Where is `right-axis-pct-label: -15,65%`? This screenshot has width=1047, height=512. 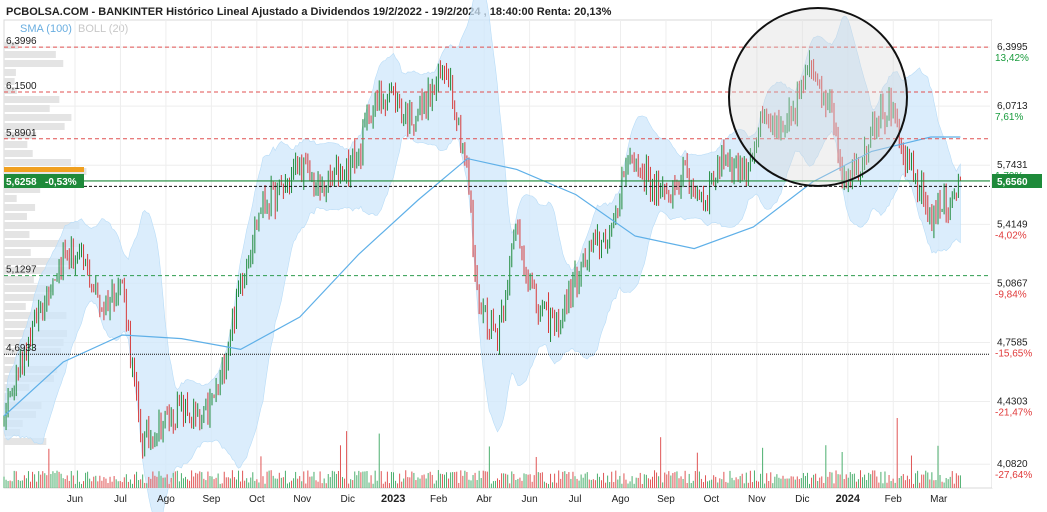
right-axis-pct-label: -15,65% is located at coordinates (1013, 353).